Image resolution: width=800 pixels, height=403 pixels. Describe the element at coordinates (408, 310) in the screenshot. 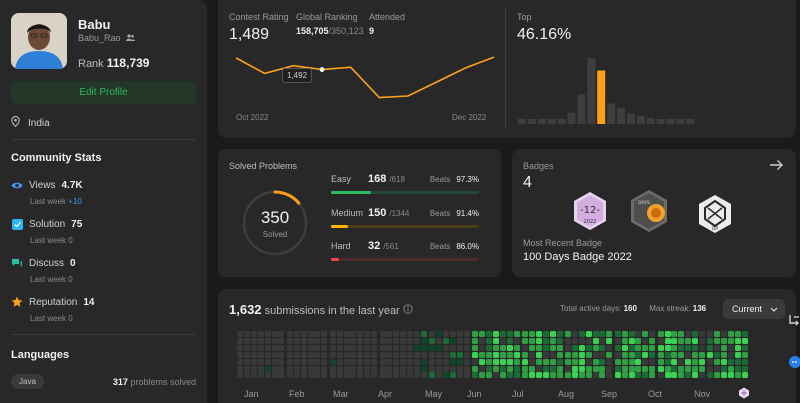

I see `info-icon` at that location.